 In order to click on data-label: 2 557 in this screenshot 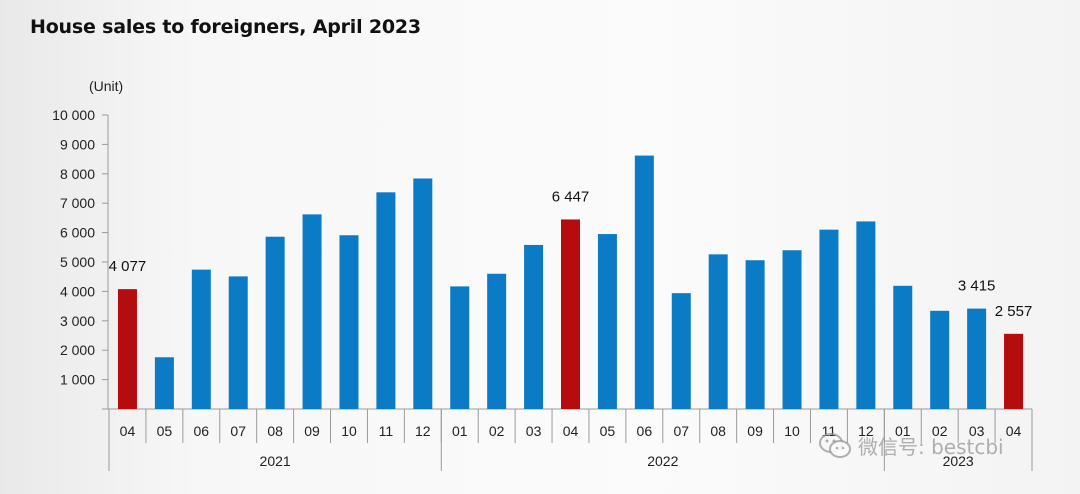, I will do `click(1014, 311)`.